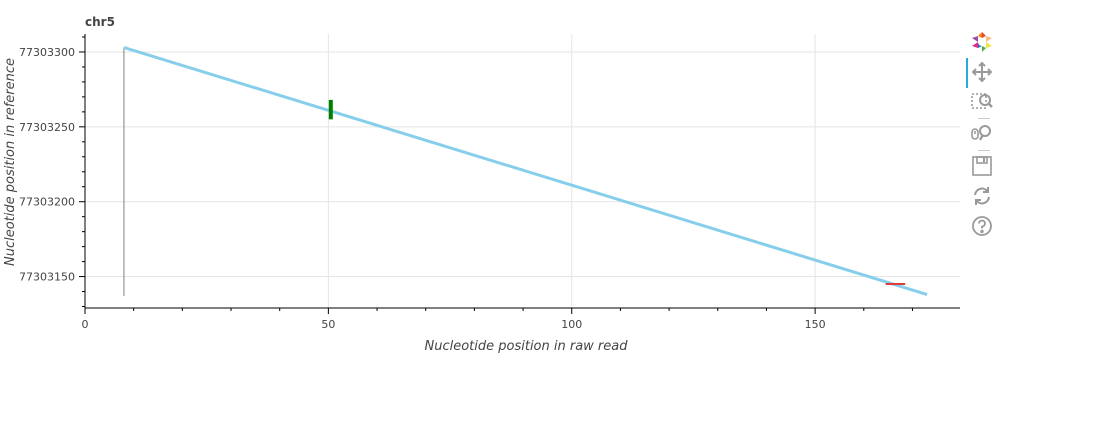 The image size is (1119, 446). Describe the element at coordinates (815, 324) in the screenshot. I see `x-tick-label: 150` at that location.